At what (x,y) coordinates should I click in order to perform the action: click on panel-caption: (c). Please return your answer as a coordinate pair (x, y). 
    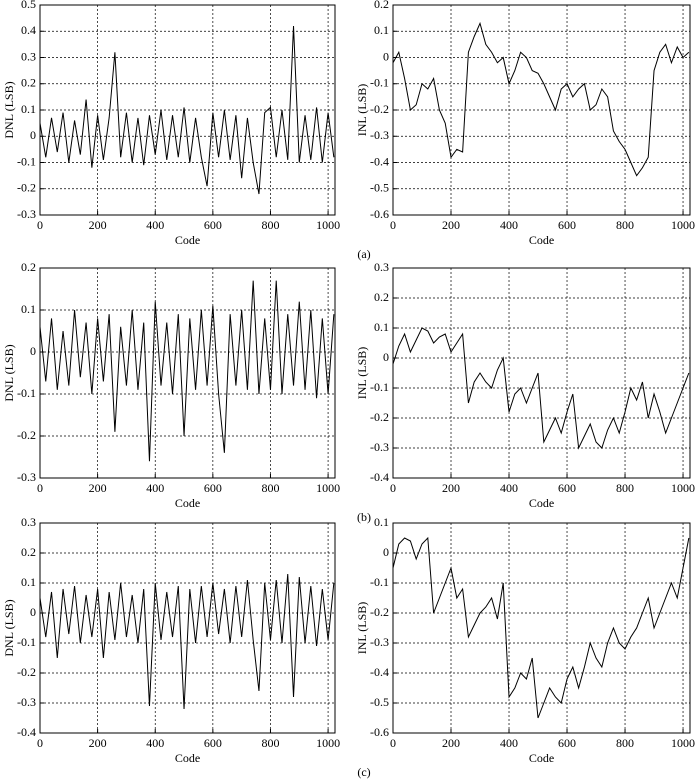
    Looking at the image, I should click on (363, 772).